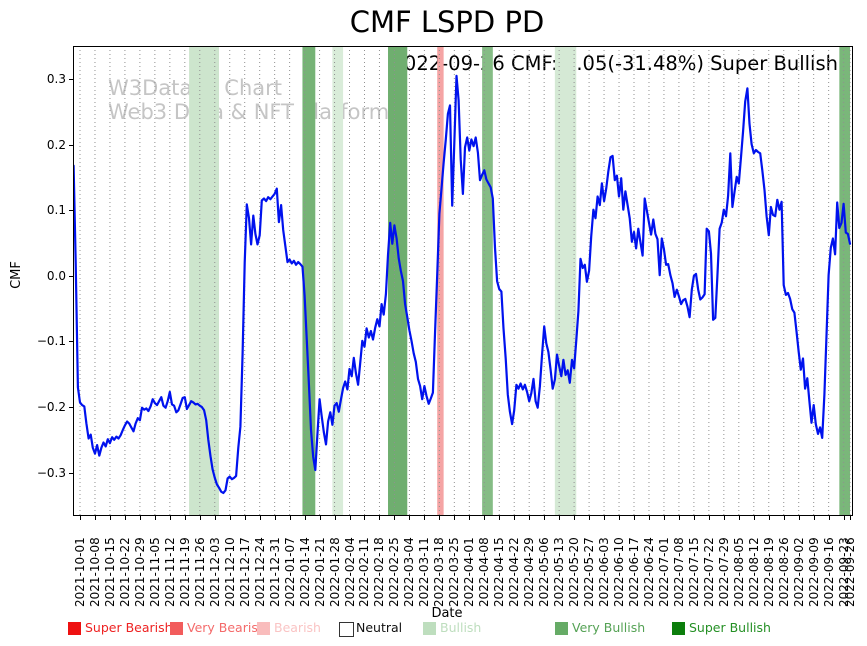  Describe the element at coordinates (259, 572) in the screenshot. I see `x-tick-label: 2021-12-24` at that location.